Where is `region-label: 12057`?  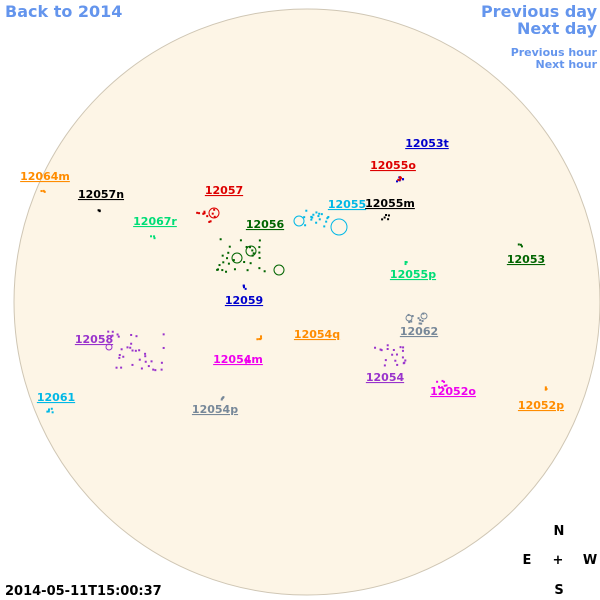
region-label: 12057 is located at coordinates (224, 190).